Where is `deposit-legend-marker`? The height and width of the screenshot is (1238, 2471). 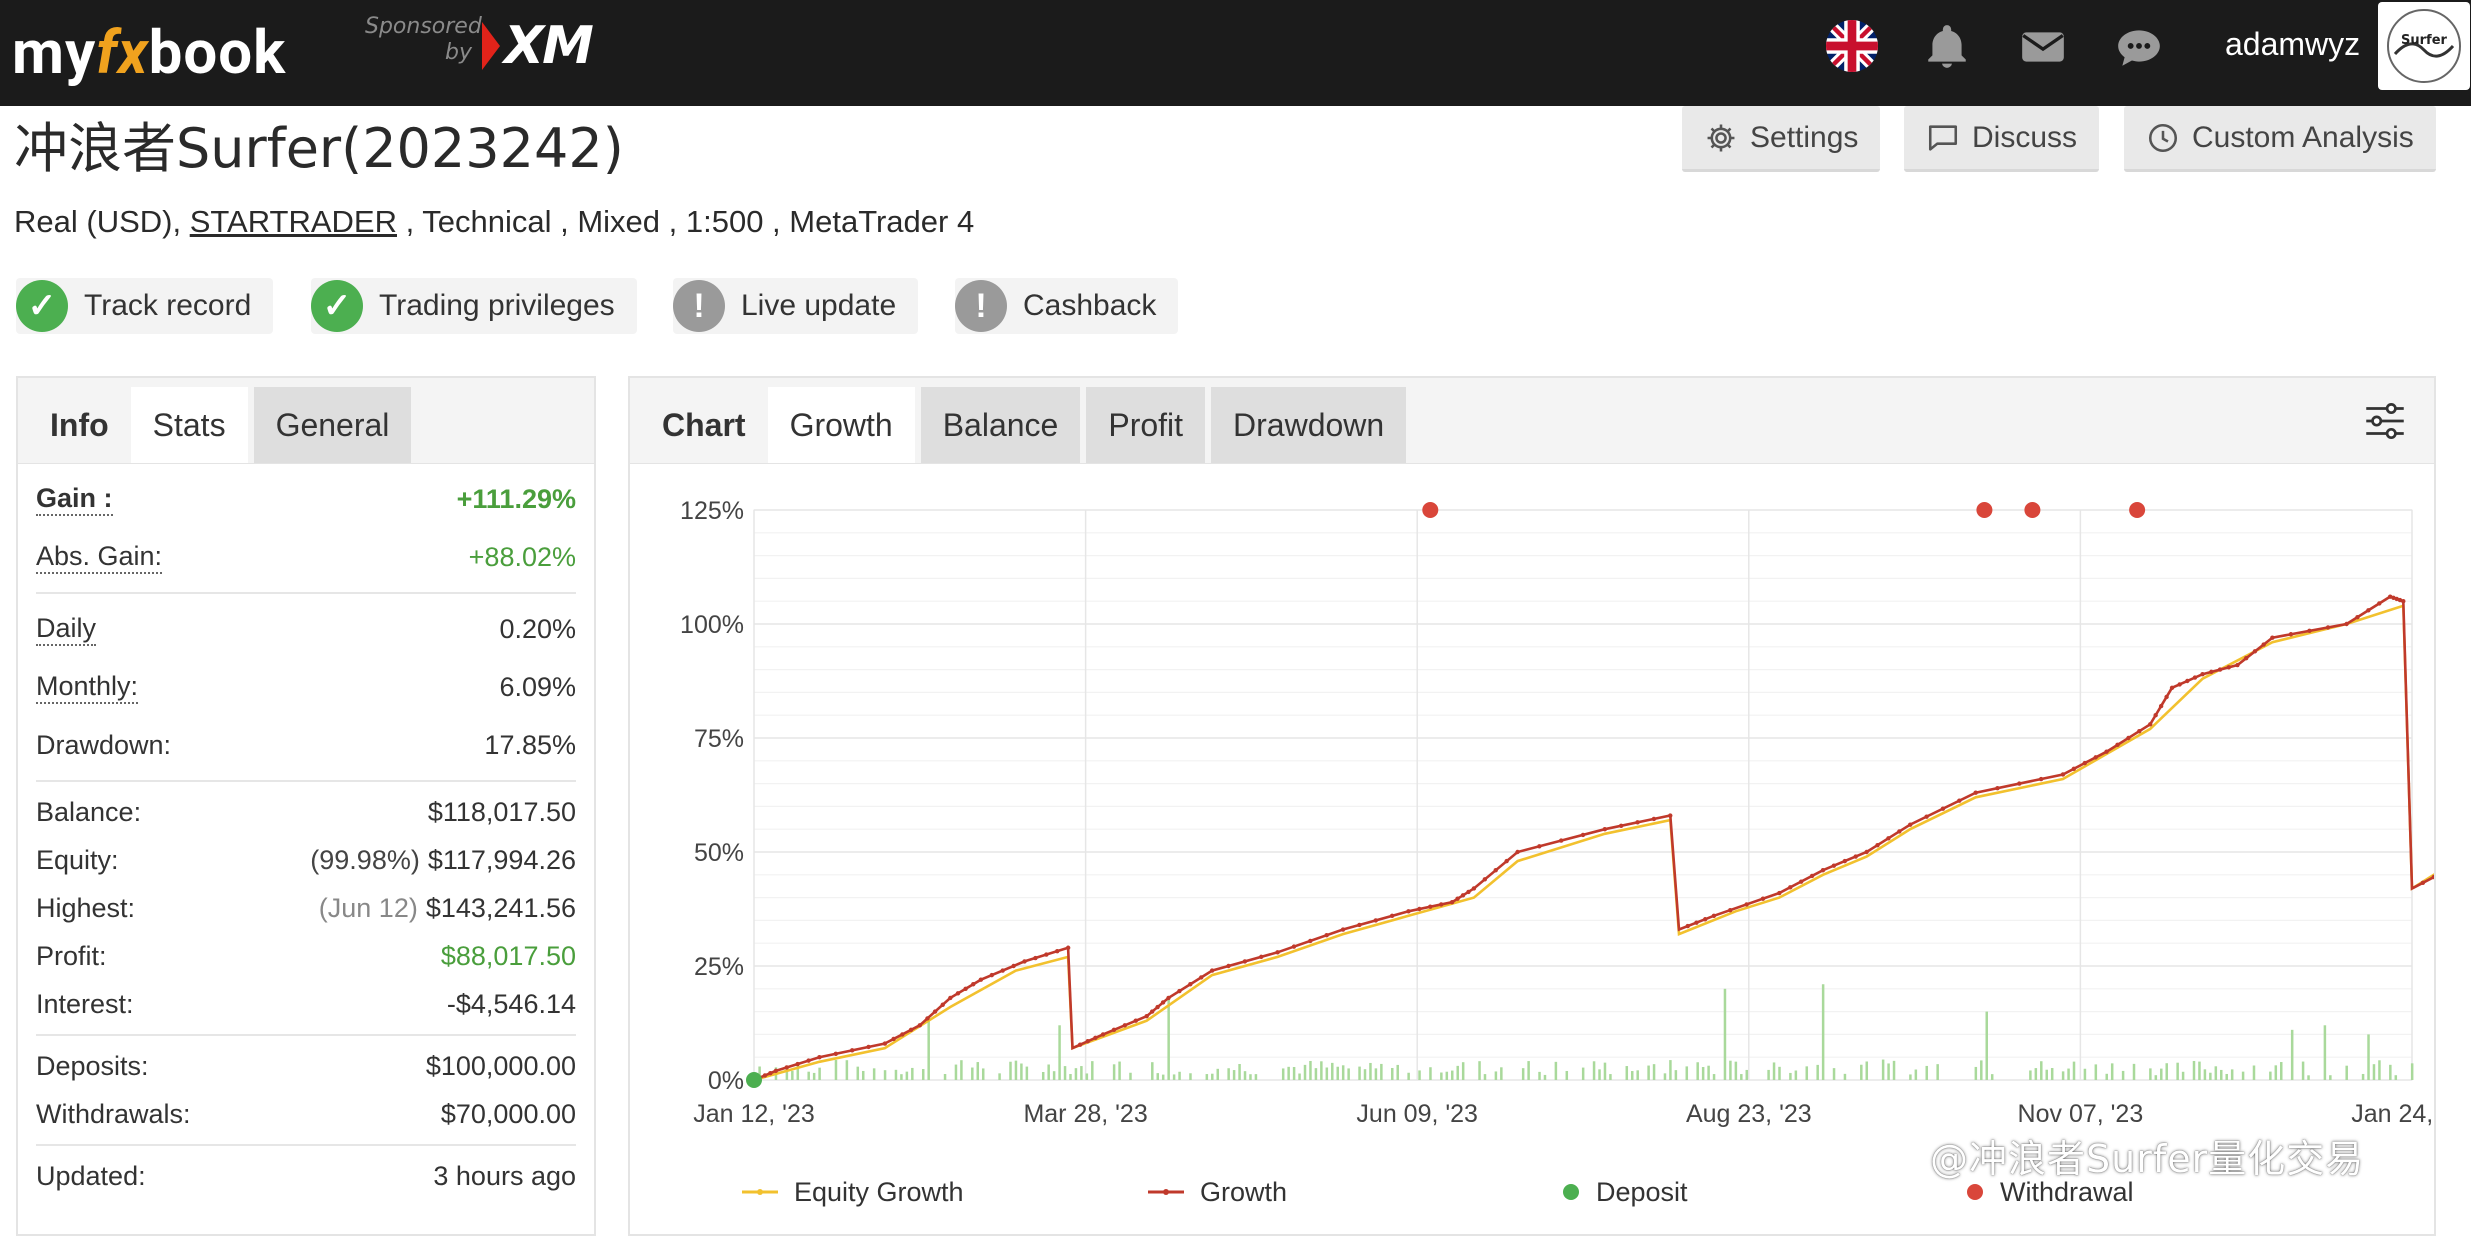
deposit-legend-marker is located at coordinates (1571, 1192).